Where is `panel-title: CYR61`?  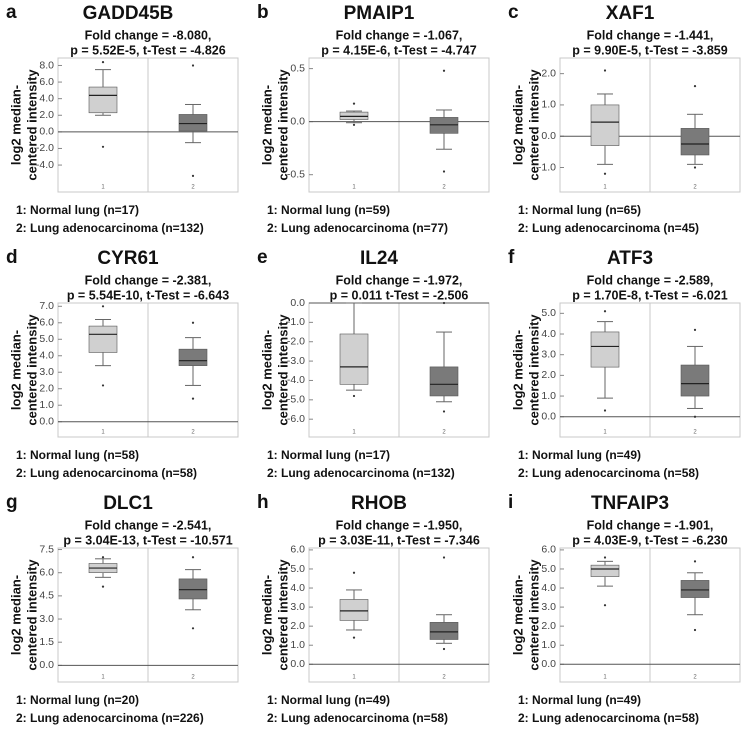 panel-title: CYR61 is located at coordinates (128, 258).